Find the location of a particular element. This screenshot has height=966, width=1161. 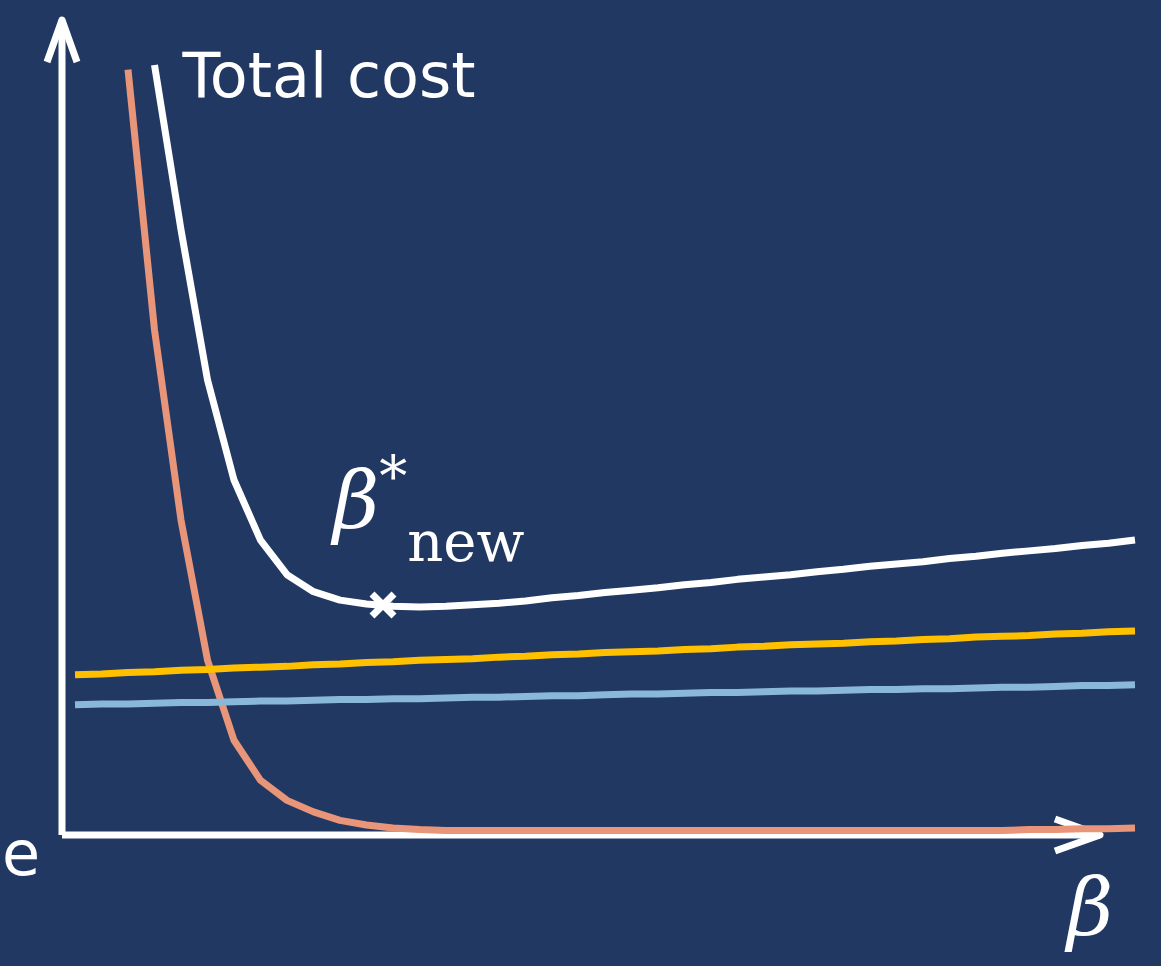

legend-label: Total cost is located at coordinates (328, 75).